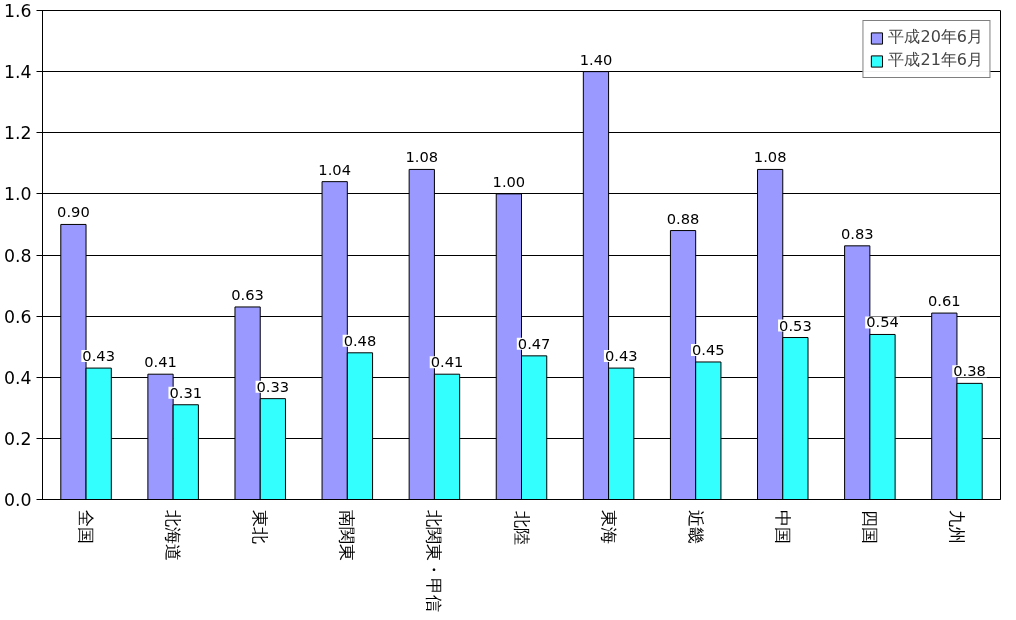 The image size is (1016, 620). Describe the element at coordinates (956, 527) in the screenshot. I see `x-tick-label: 九州` at that location.